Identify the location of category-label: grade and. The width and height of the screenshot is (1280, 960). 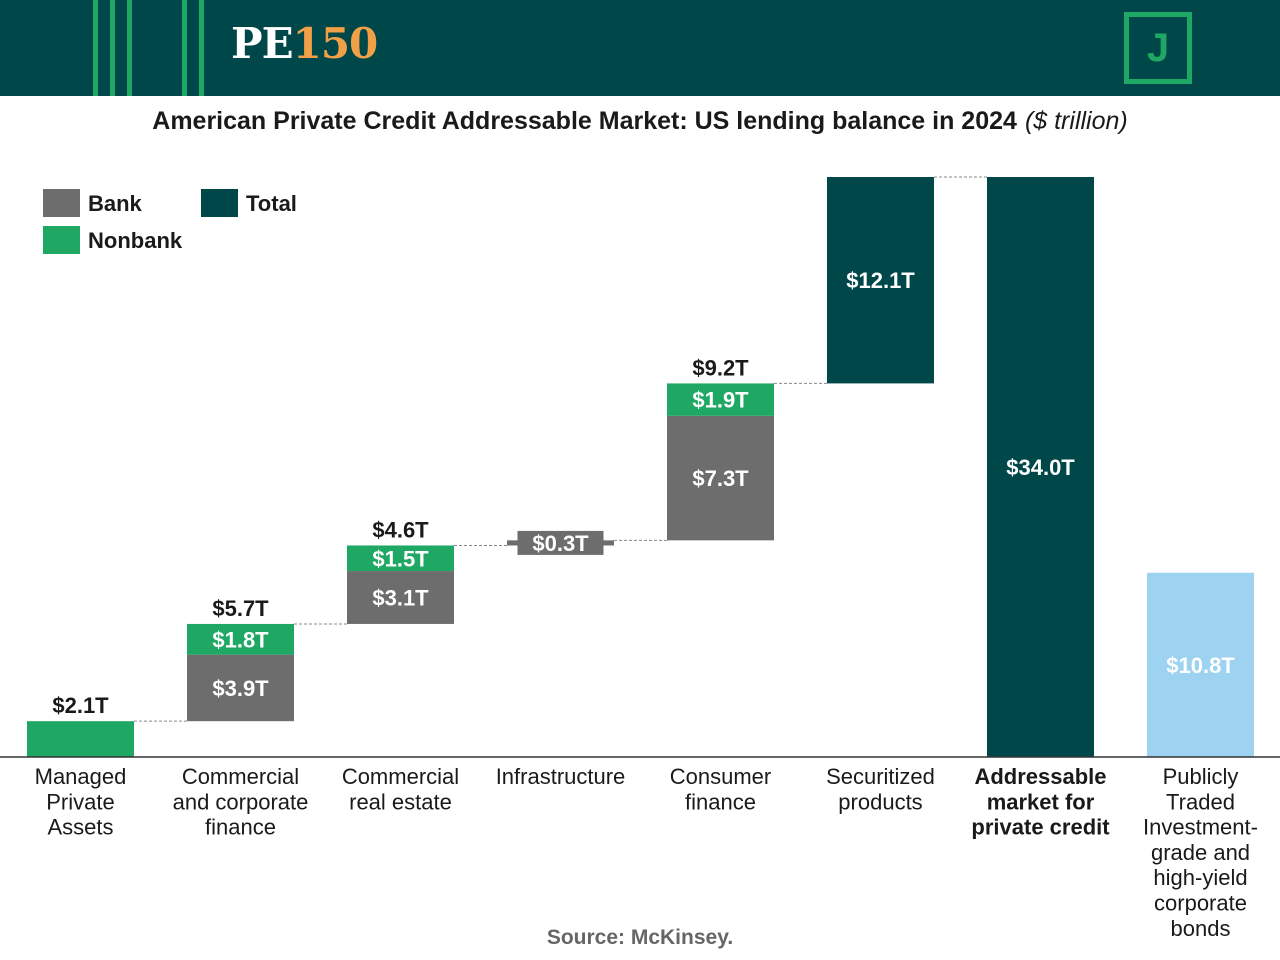
(1200, 852).